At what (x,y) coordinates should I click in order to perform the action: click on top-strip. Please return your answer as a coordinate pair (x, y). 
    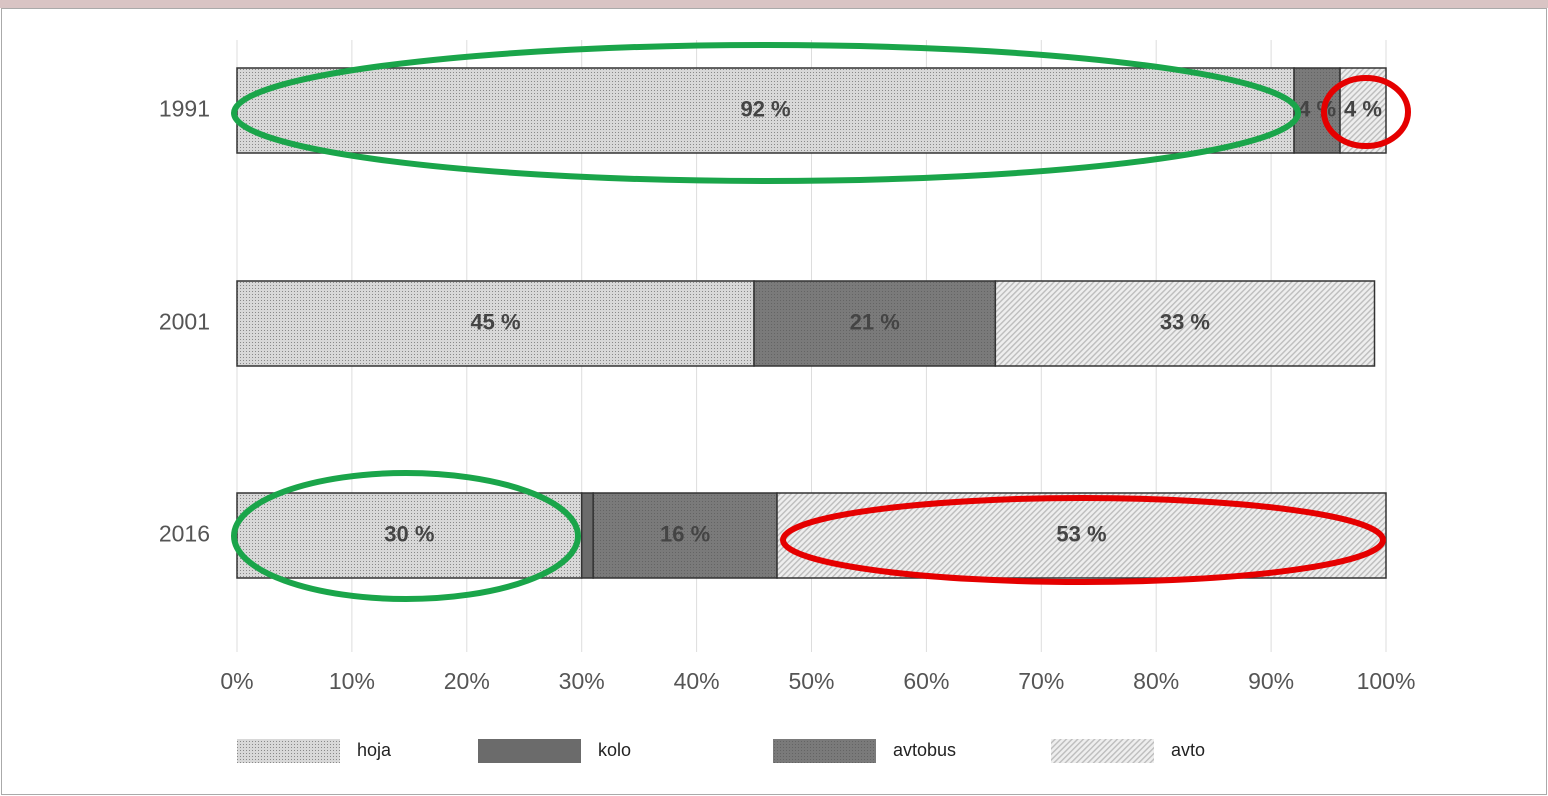
    Looking at the image, I should click on (774, 4).